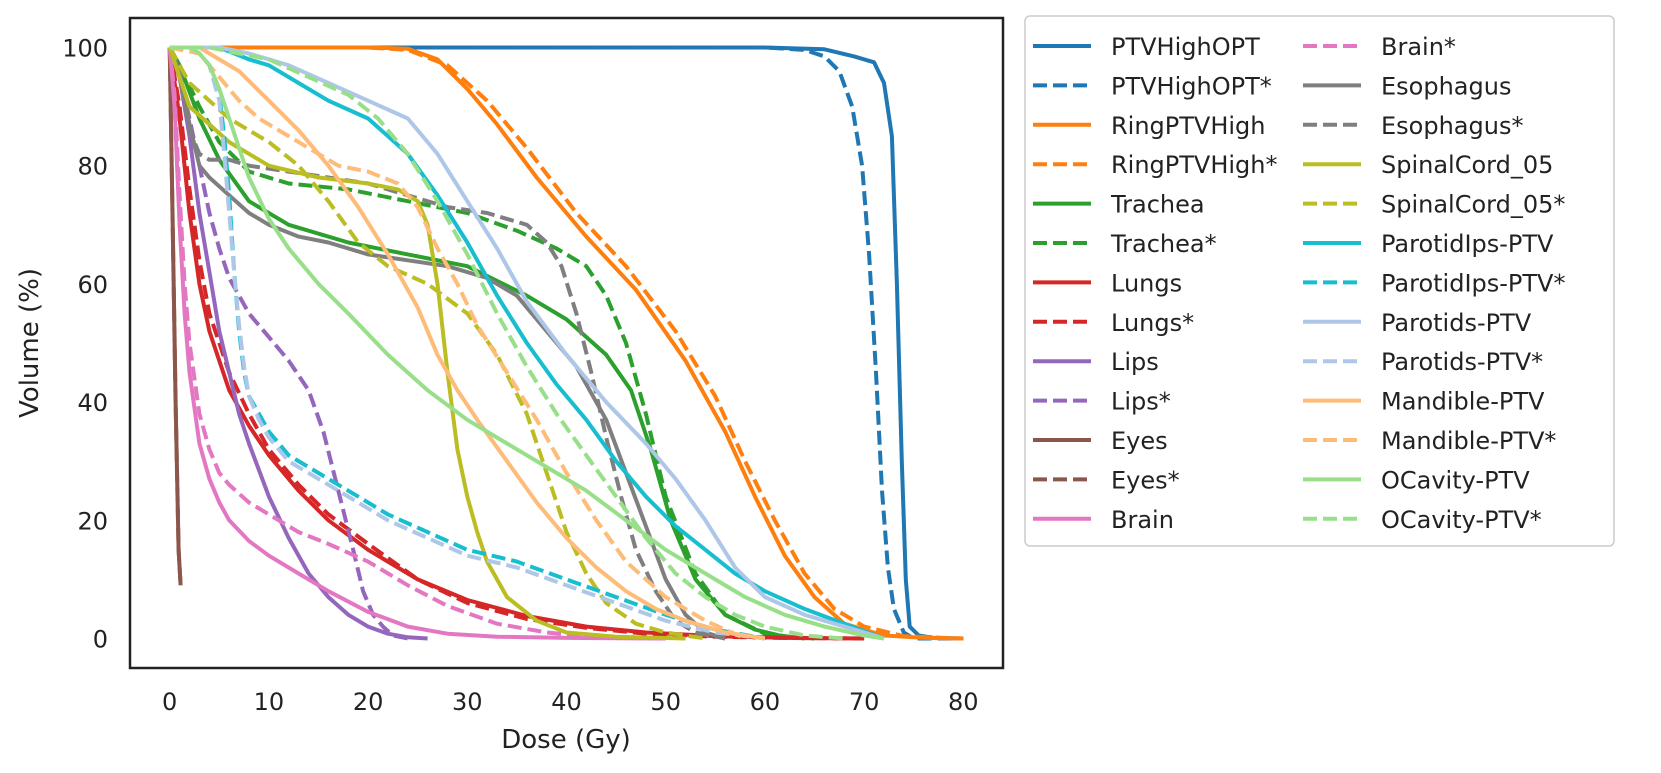 This screenshot has height=773, width=1661. I want to click on legend-label-15: Esophagus*, so click(1452, 126).